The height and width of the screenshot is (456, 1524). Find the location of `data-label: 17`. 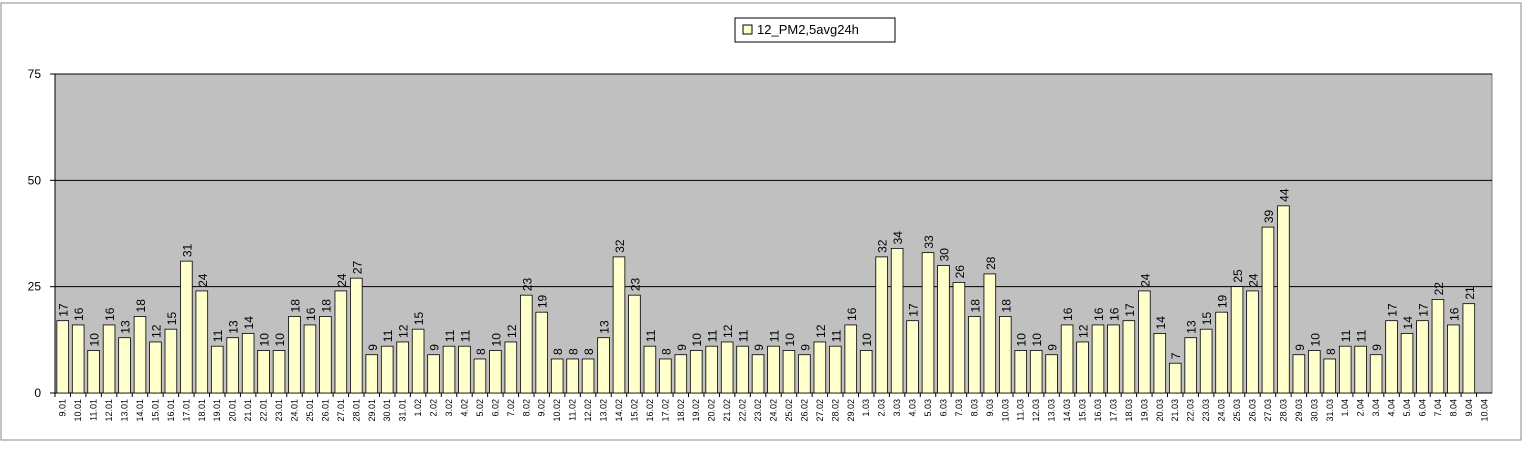

data-label: 17 is located at coordinates (64, 310).